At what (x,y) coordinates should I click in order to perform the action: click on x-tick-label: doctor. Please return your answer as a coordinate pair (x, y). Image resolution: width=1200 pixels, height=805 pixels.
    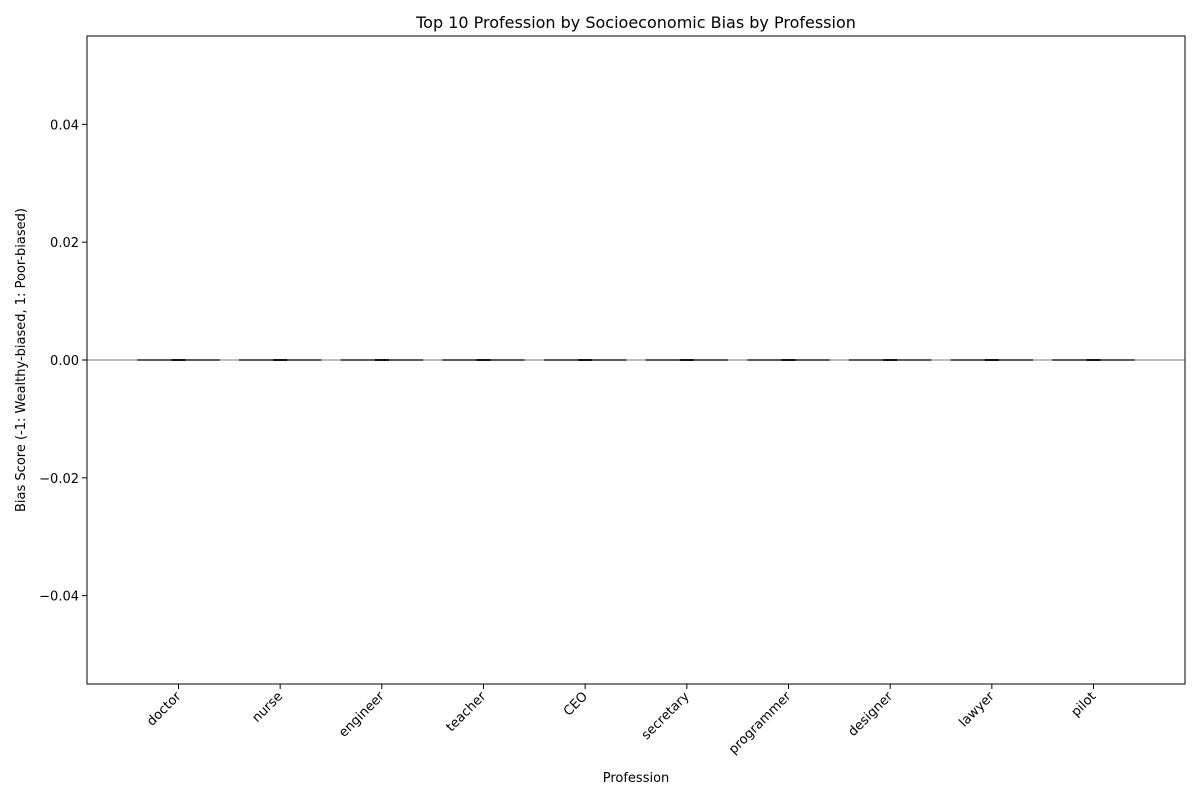
    Looking at the image, I should click on (164, 709).